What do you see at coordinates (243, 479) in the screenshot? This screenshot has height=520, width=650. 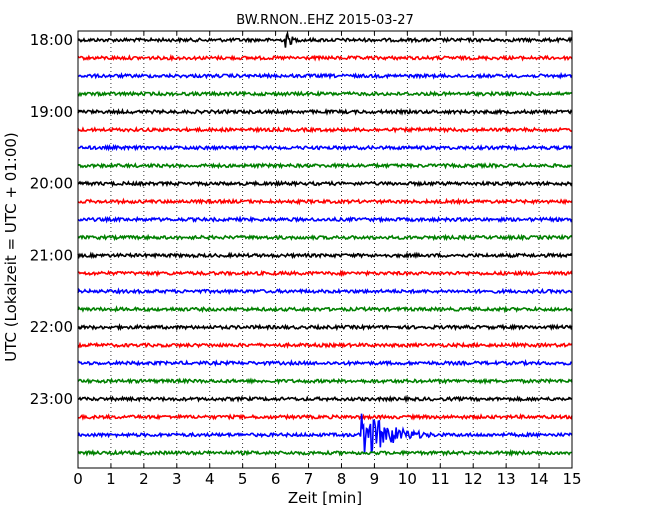 I see `x-tick-label: 5` at bounding box center [243, 479].